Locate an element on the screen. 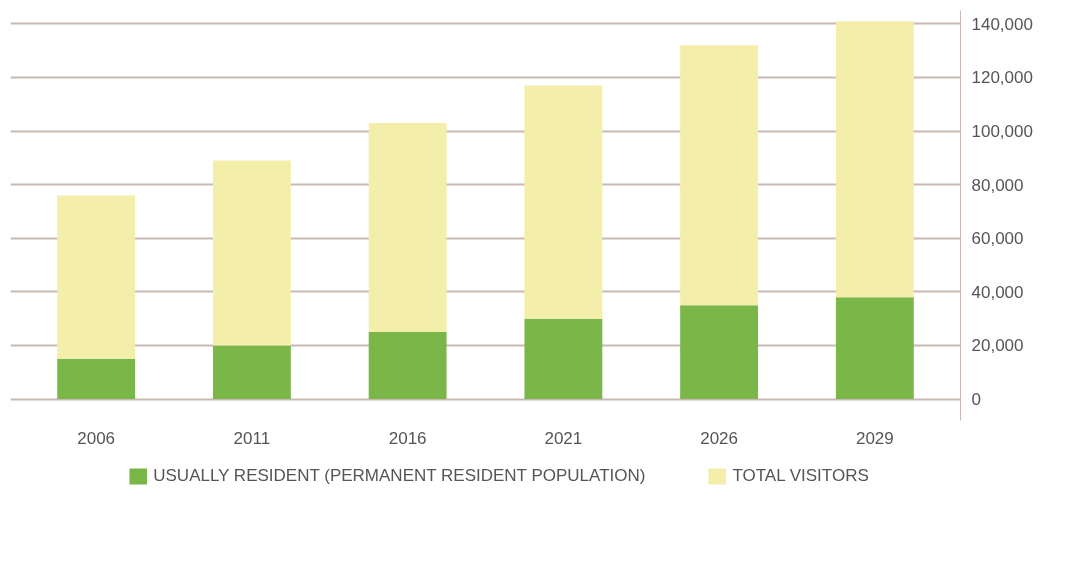 The image size is (1077, 574). x-tick-label: 2026 is located at coordinates (719, 438).